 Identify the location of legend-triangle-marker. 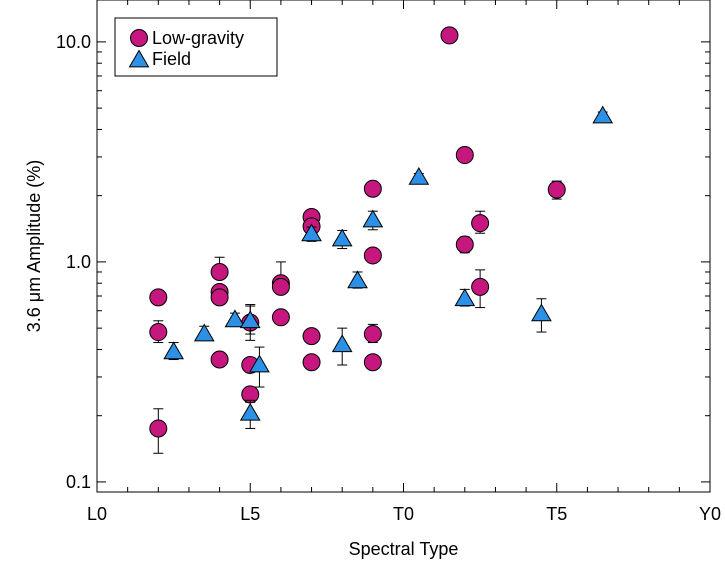
(139, 58).